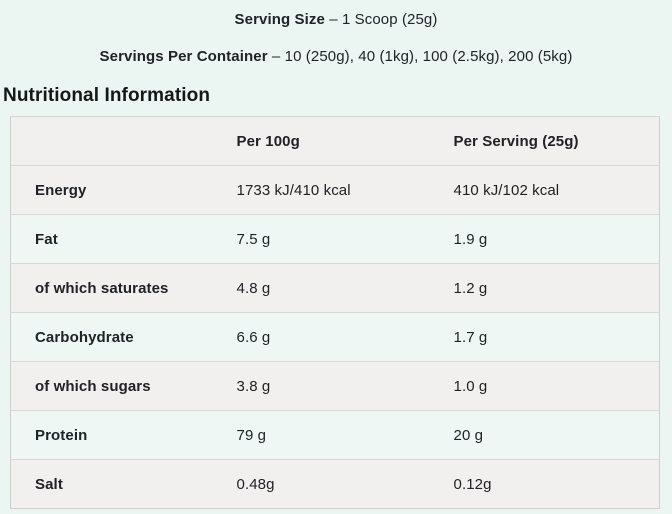 The width and height of the screenshot is (672, 514). Describe the element at coordinates (183, 56) in the screenshot. I see `servings-per-container-label: Servings Per Container` at that location.